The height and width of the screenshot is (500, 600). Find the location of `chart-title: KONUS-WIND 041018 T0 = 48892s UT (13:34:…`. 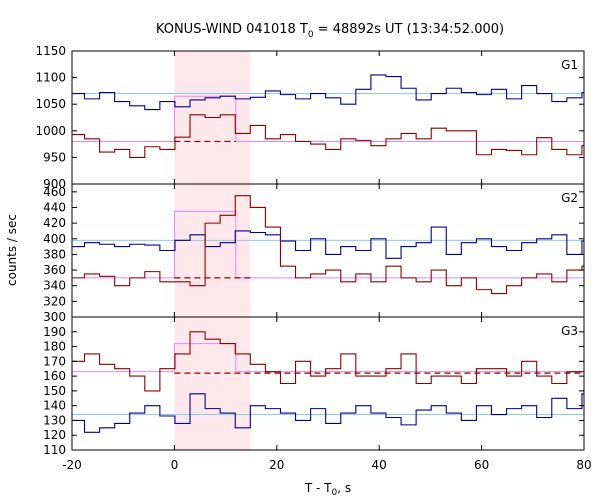

chart-title: KONUS-WIND 041018 T0 = 48892s UT (13:34:… is located at coordinates (330, 31).